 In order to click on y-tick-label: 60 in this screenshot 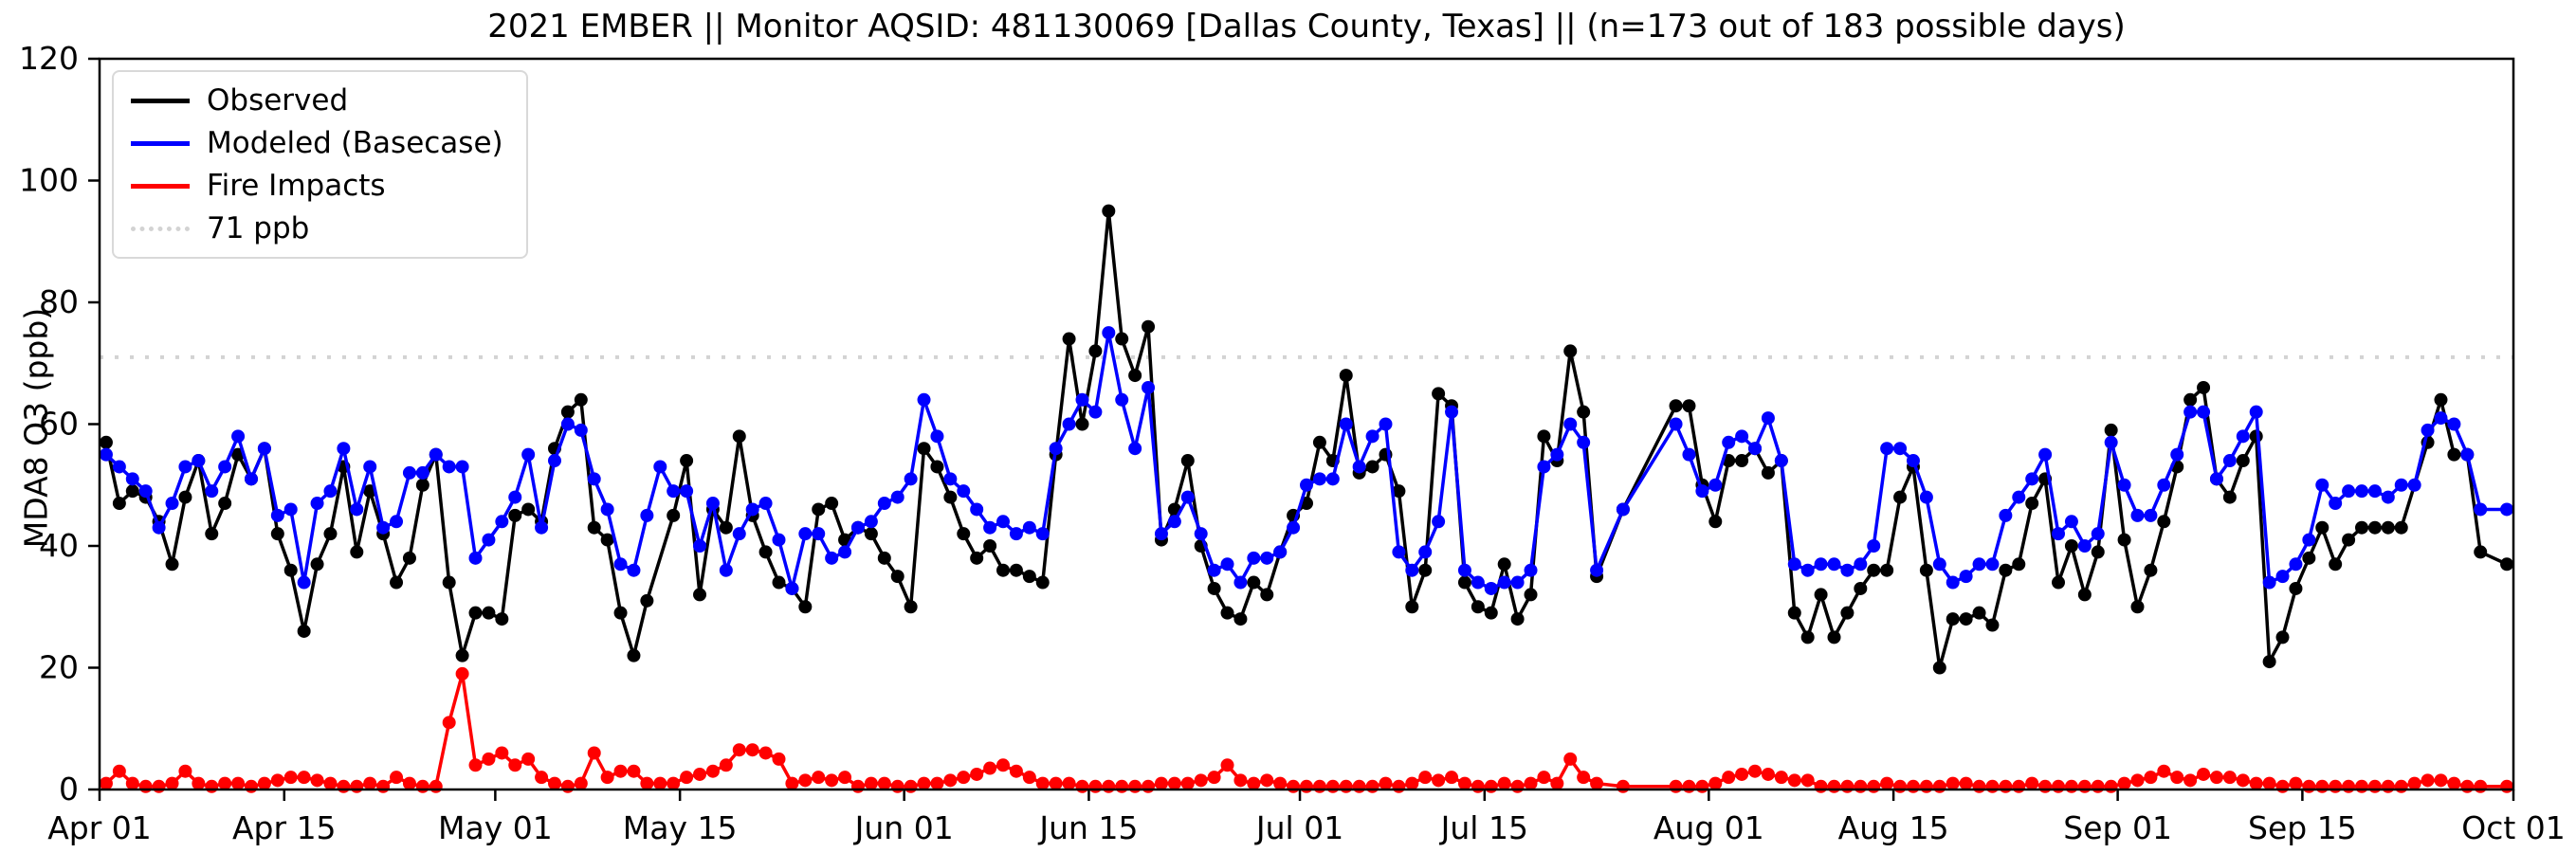, I will do `click(59, 424)`.